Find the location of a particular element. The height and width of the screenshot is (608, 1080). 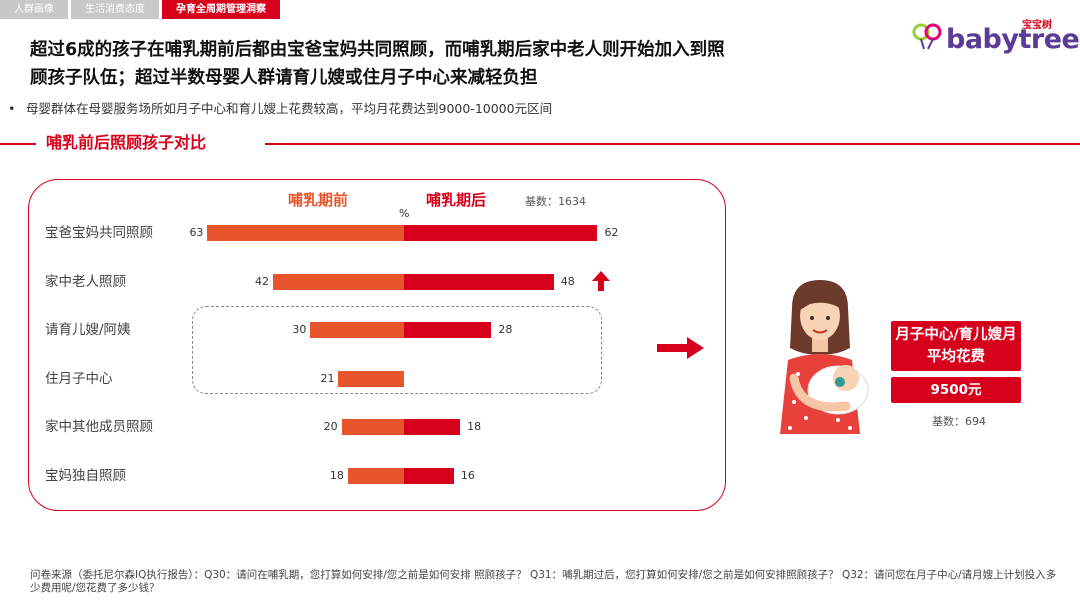

section-header: 哺乳前后照顾孩子对比 is located at coordinates (540, 143).